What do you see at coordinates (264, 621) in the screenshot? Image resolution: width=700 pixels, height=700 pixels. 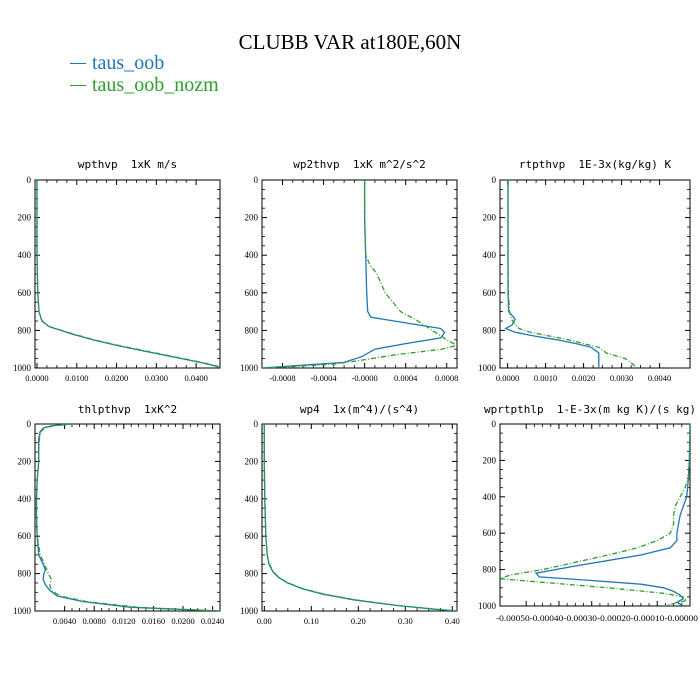 I see `x-tick-label: 0.00` at bounding box center [264, 621].